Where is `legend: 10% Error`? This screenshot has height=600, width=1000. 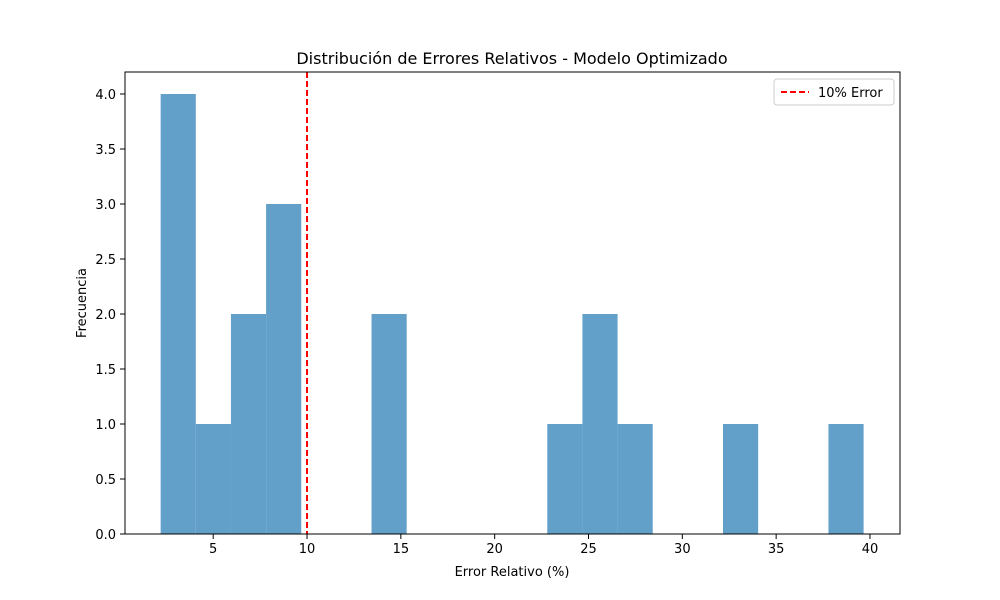
legend: 10% Error is located at coordinates (834, 92).